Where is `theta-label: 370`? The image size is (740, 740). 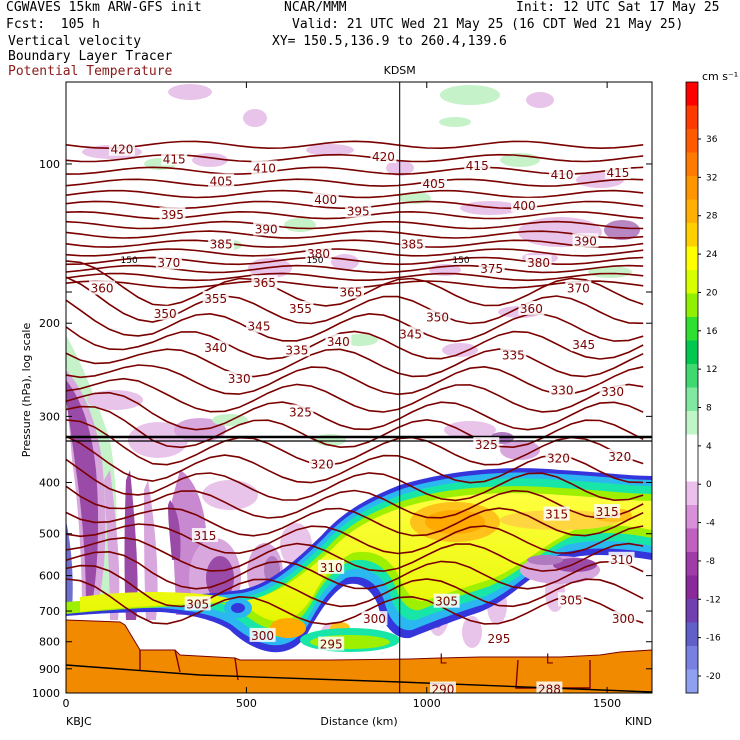 theta-label: 370 is located at coordinates (578, 289).